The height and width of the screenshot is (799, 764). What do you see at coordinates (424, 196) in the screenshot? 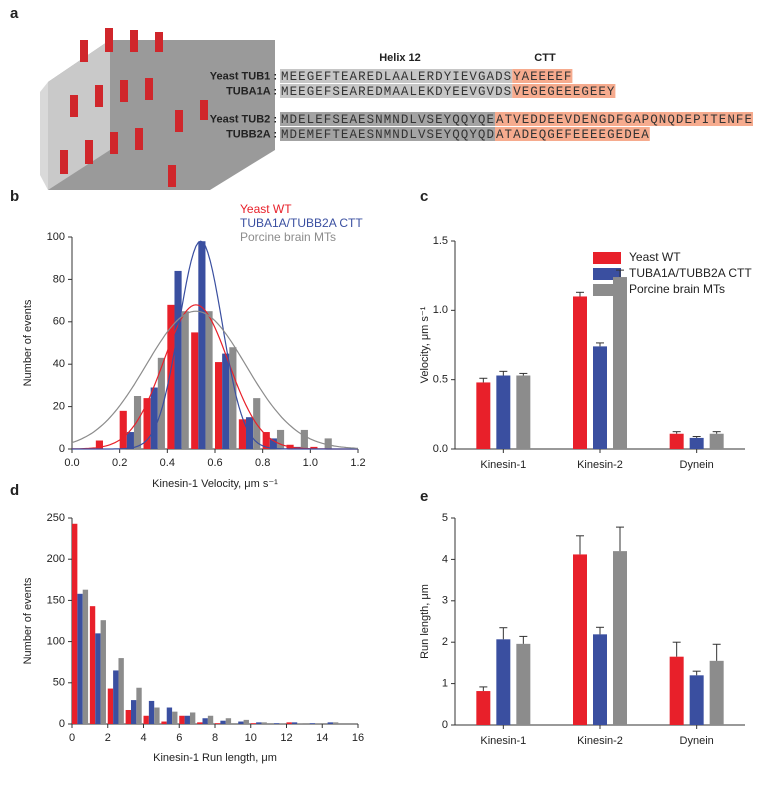
I see `panel-label: c` at bounding box center [424, 196].